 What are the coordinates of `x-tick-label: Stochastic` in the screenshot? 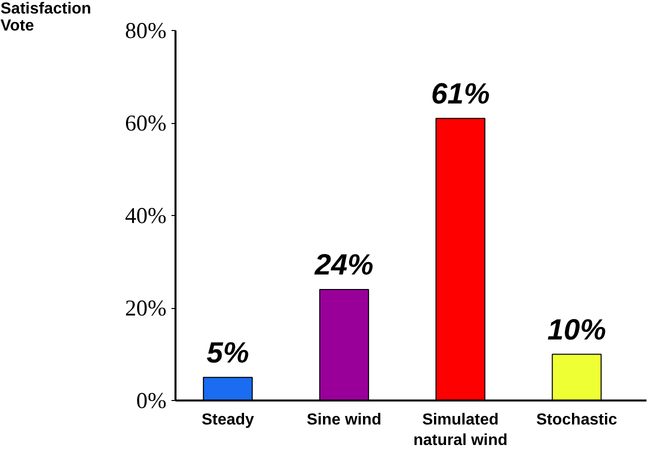 It's located at (577, 420).